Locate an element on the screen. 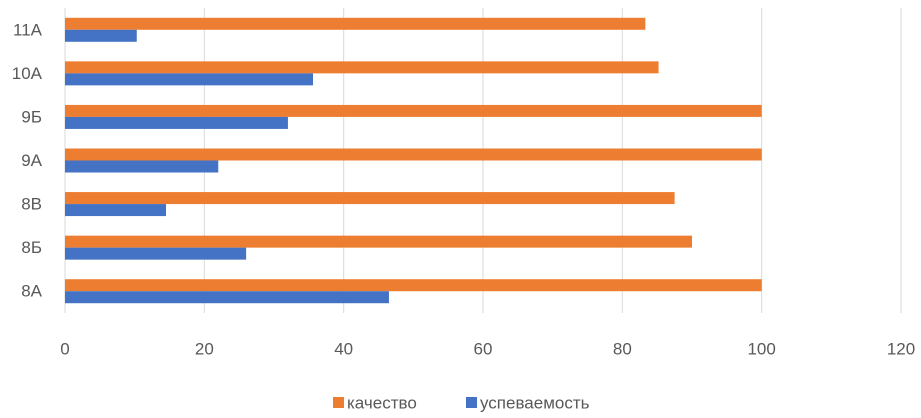 This screenshot has width=921, height=418. y-tick-label: 9Б is located at coordinates (31, 116).